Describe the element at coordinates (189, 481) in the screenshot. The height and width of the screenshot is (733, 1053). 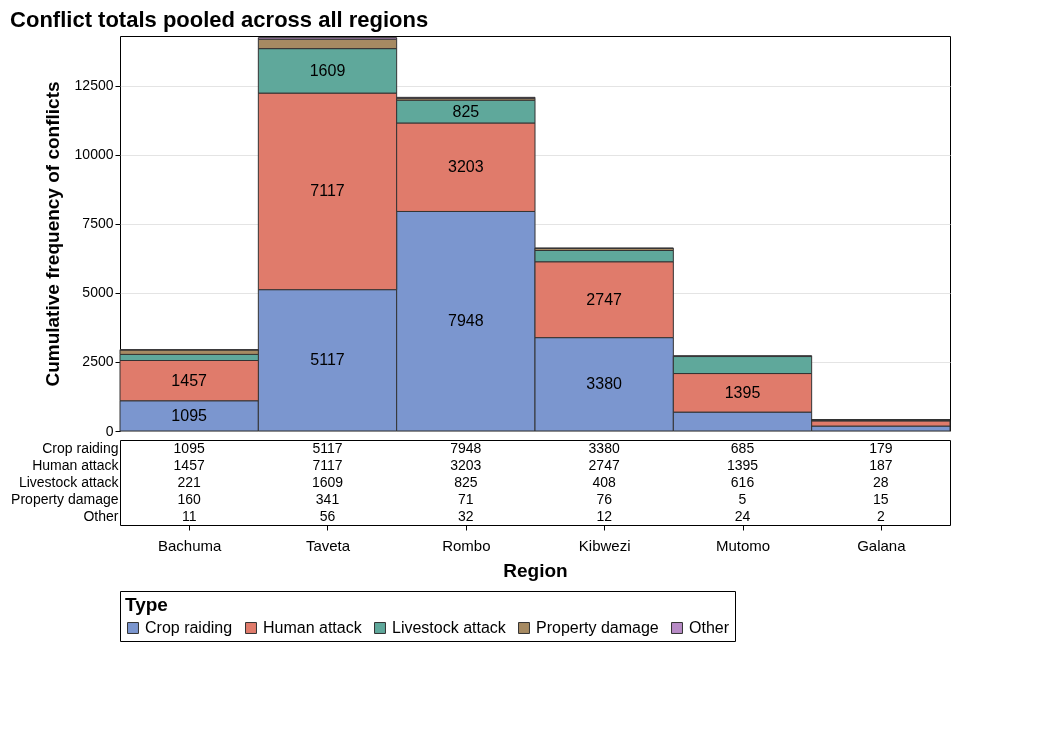
I see `data-label: 221` at that location.